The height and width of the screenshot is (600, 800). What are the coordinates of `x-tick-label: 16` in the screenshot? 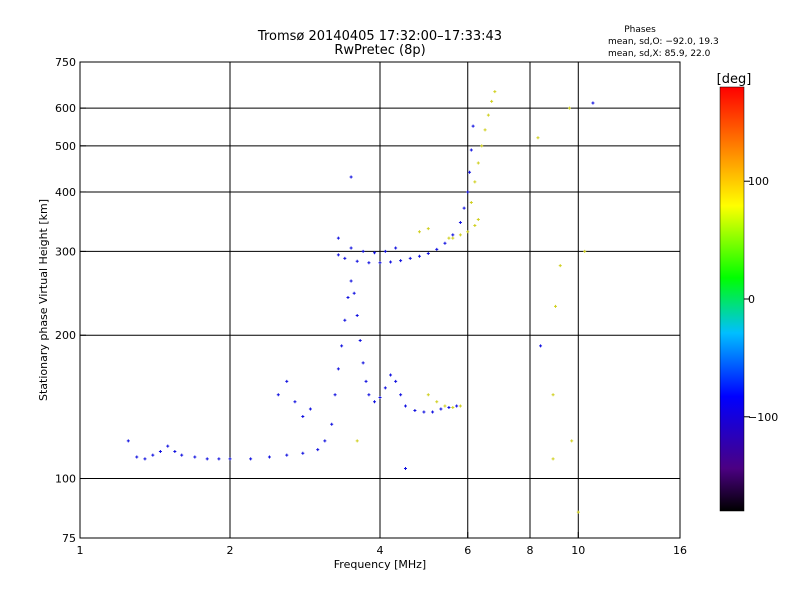 It's located at (680, 550).